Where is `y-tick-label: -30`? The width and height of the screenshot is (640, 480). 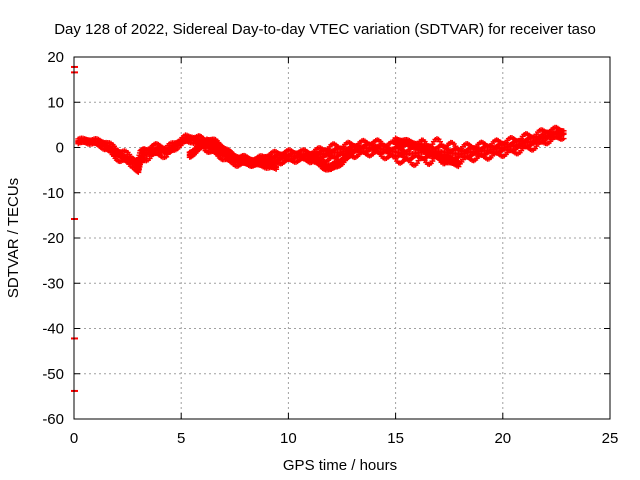 y-tick-label: -30 is located at coordinates (53, 283).